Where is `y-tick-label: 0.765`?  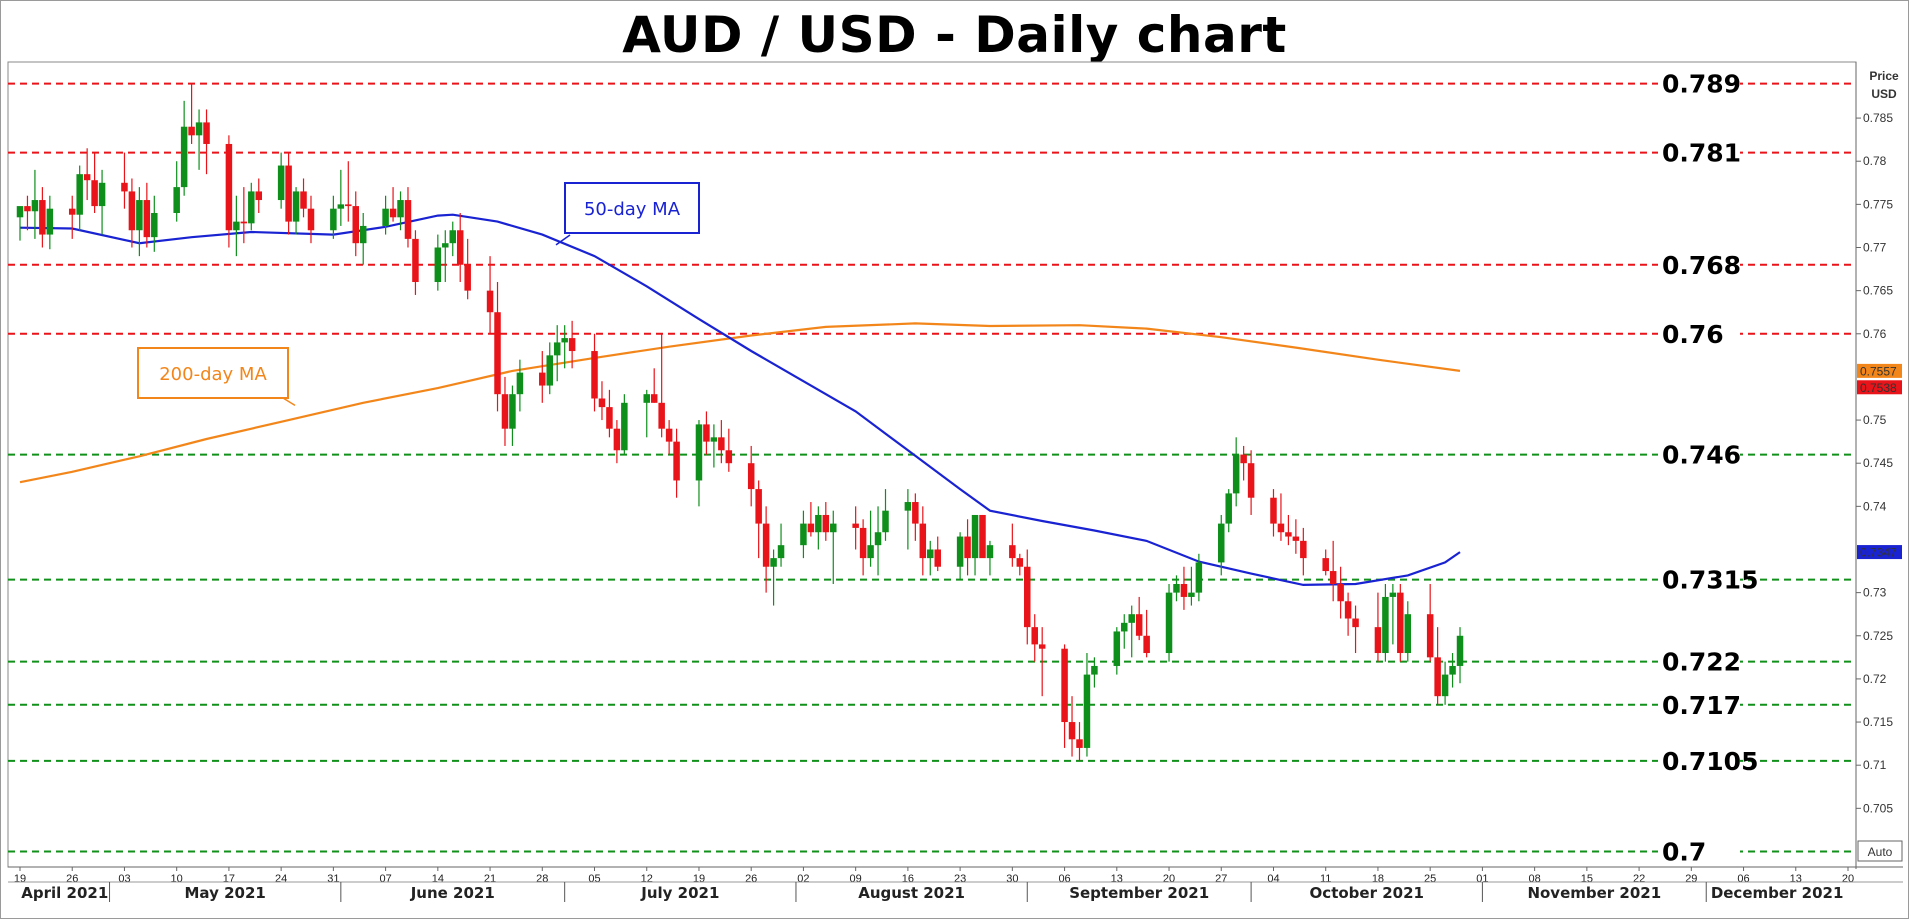
y-tick-label: 0.765 is located at coordinates (1878, 291).